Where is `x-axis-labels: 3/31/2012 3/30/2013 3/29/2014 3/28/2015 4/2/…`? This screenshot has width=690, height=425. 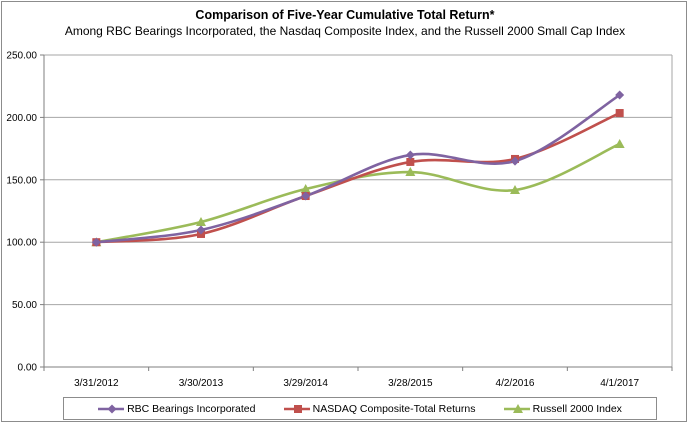 x-axis-labels: 3/31/2012 3/30/2013 3/29/2014 3/28/2015 4/2/… is located at coordinates (356, 383).